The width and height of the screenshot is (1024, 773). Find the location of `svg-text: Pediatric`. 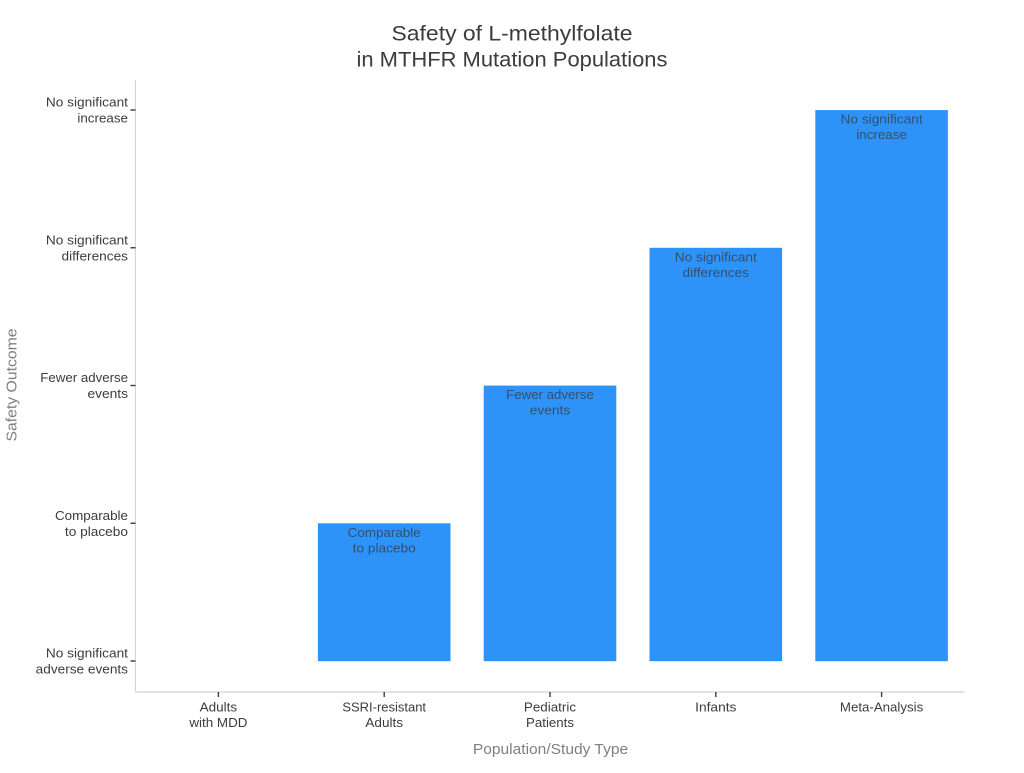

svg-text: Pediatric is located at coordinates (550, 707).